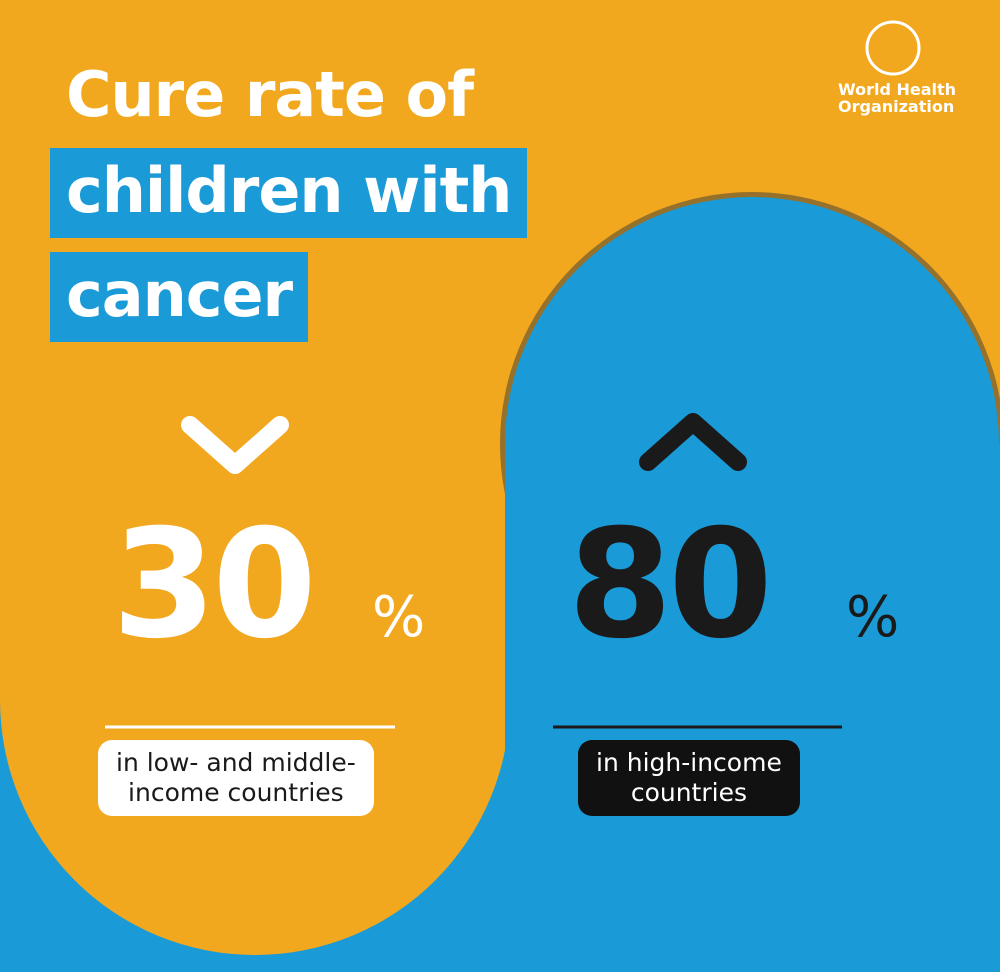 The height and width of the screenshot is (972, 1000). What do you see at coordinates (236, 762) in the screenshot?
I see `label-line: in low- and middle-` at bounding box center [236, 762].